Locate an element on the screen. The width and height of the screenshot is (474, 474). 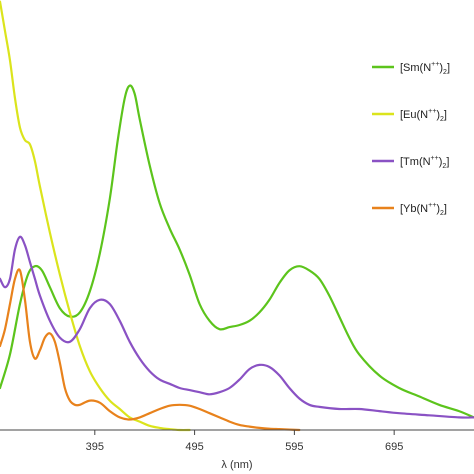
legend-item: [Sm(N++)2] is located at coordinates (411, 68).